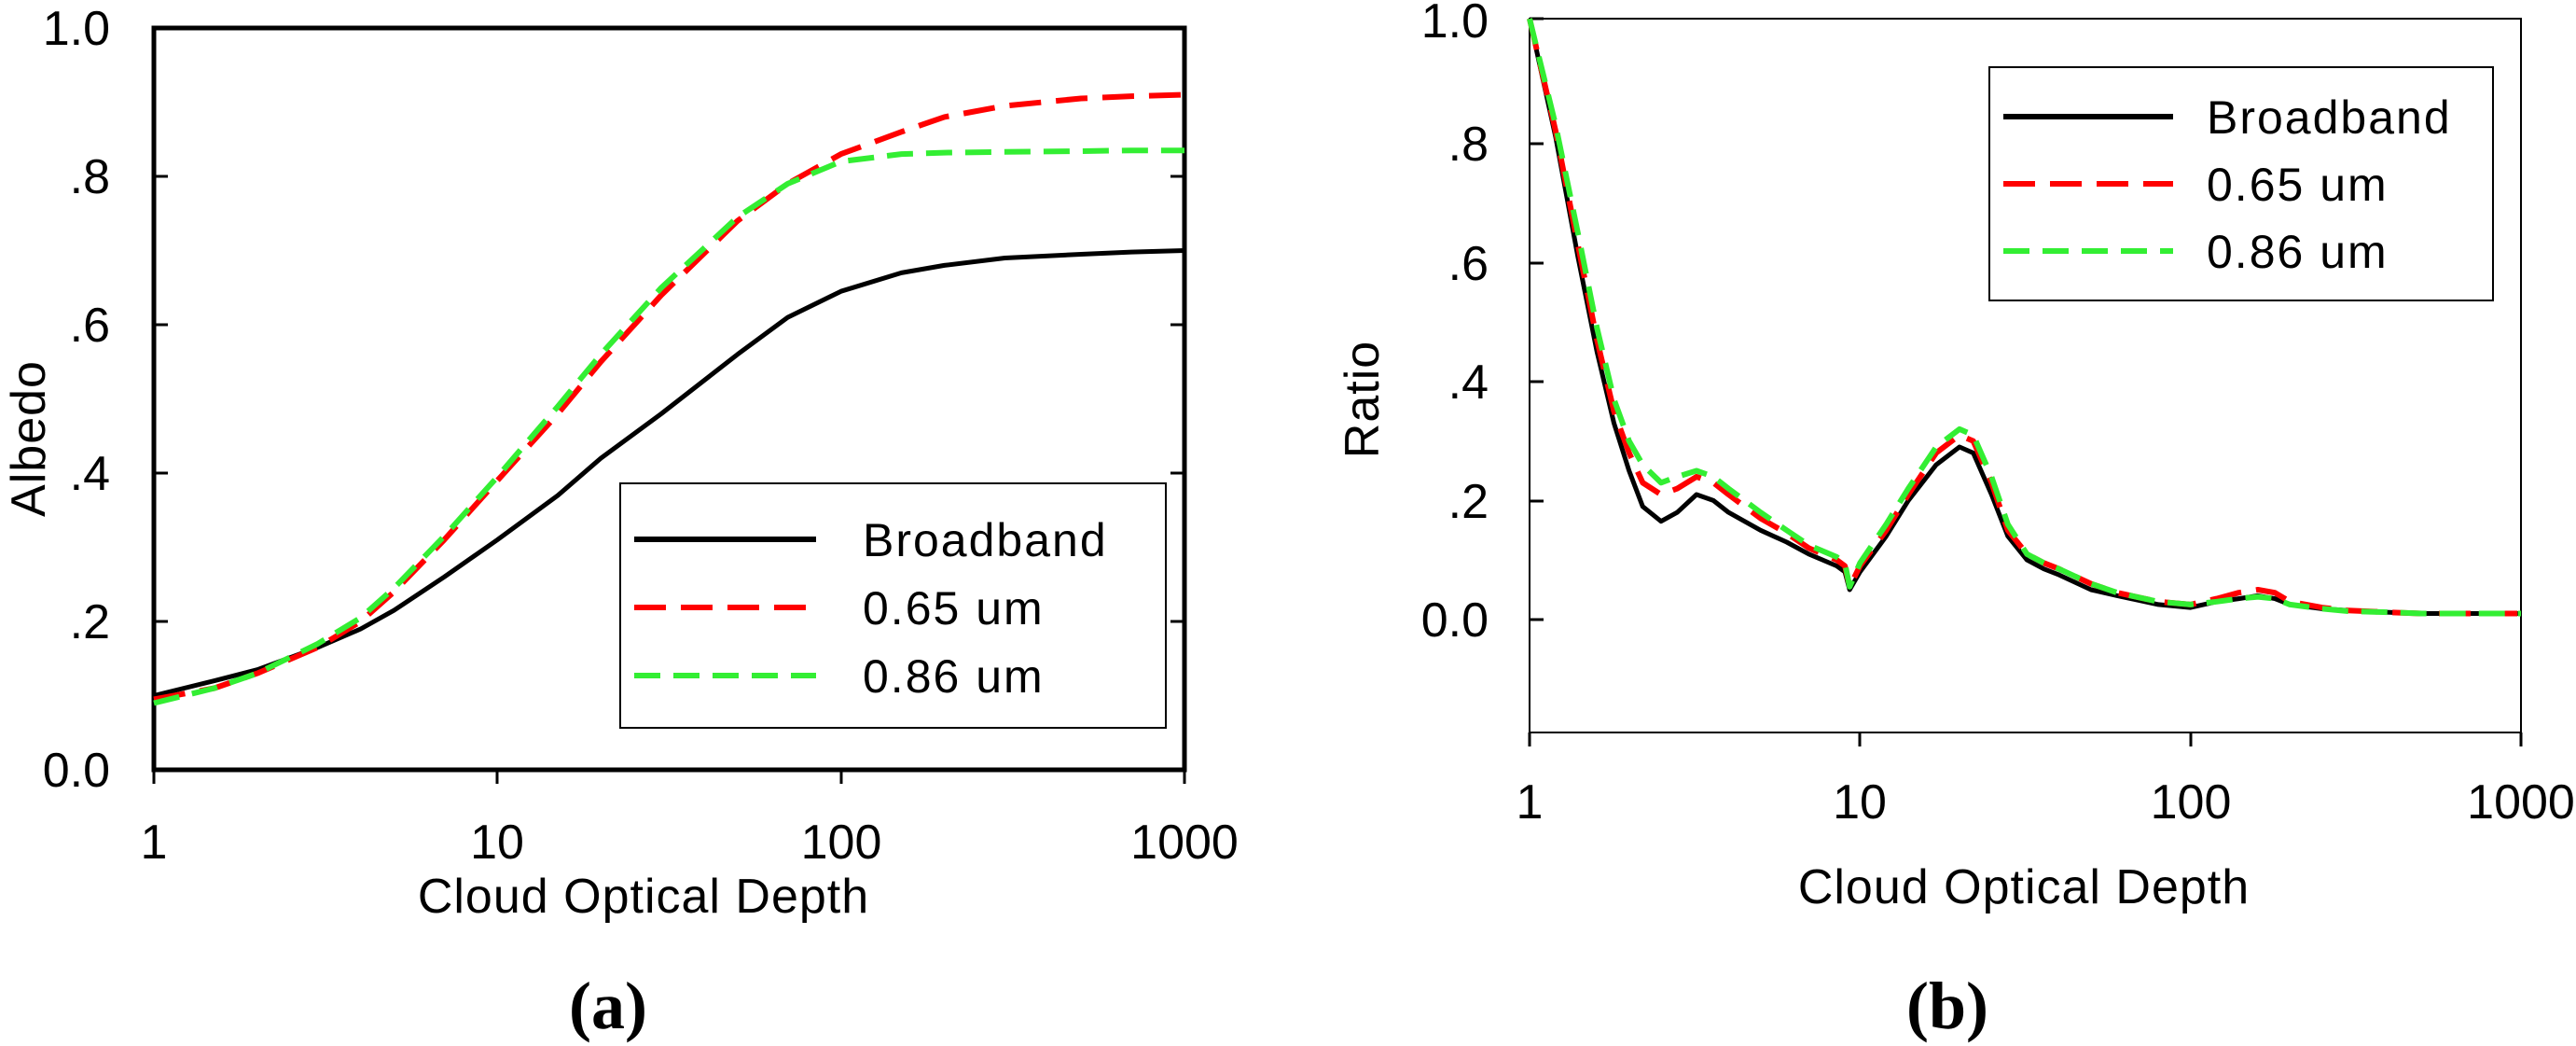  I want to click on y-ticks, so click(1537, 319).